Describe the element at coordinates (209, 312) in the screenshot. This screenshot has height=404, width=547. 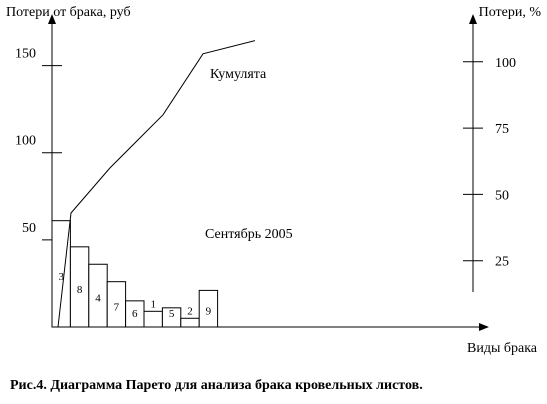
I see `bar-label-9: 9` at that location.